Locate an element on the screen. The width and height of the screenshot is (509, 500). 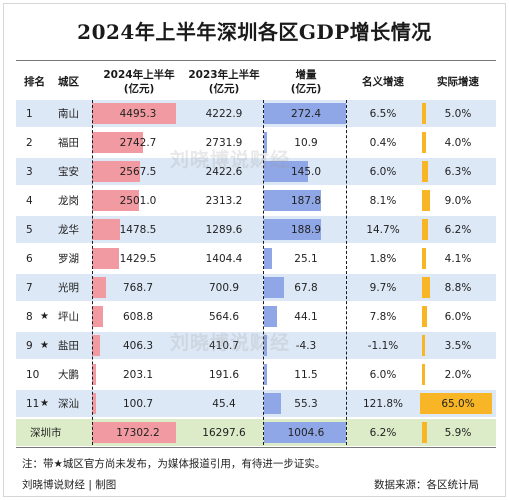
header-rank: 排名 is located at coordinates (34, 82).